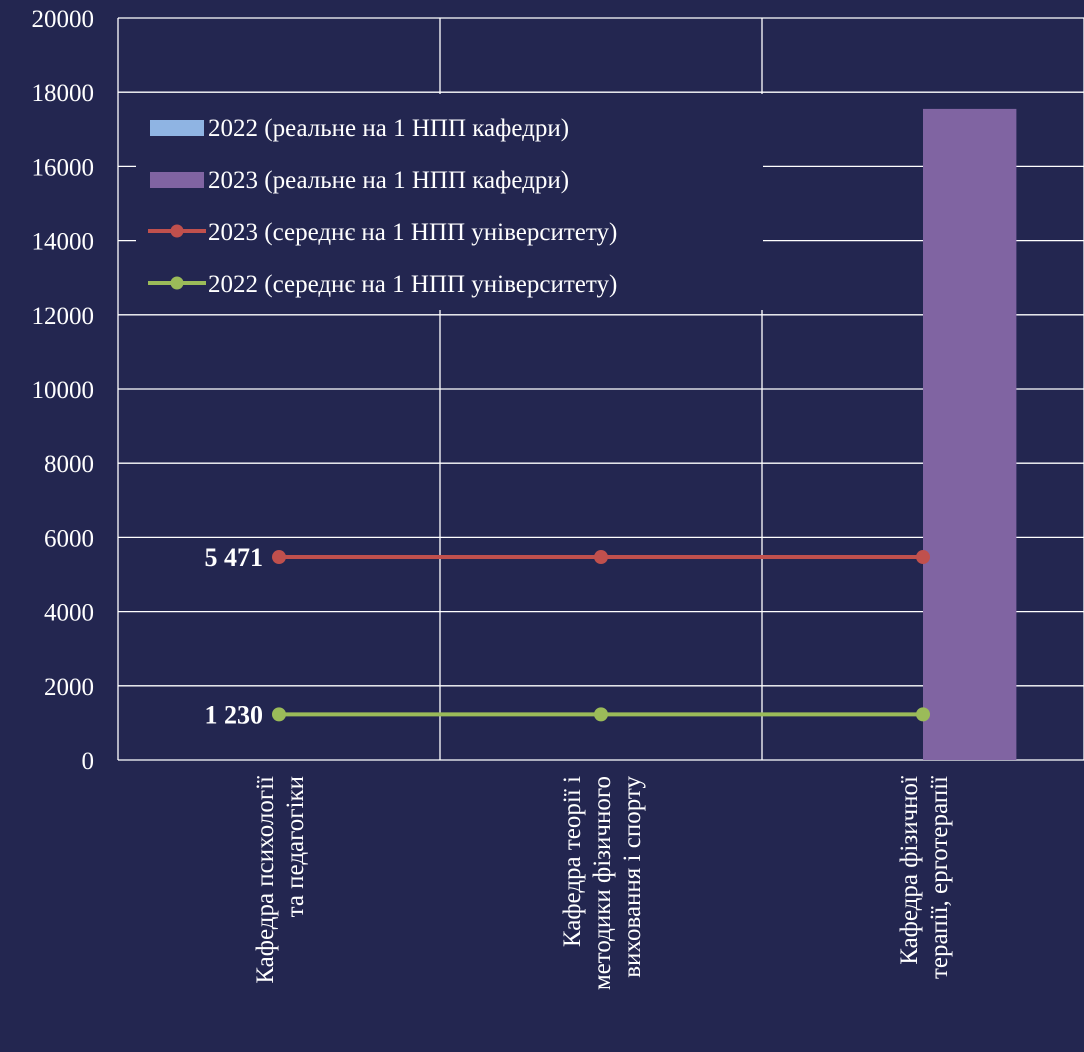 This screenshot has width=1084, height=1052. I want to click on y-tick-label-9: 18000, so click(63, 93).